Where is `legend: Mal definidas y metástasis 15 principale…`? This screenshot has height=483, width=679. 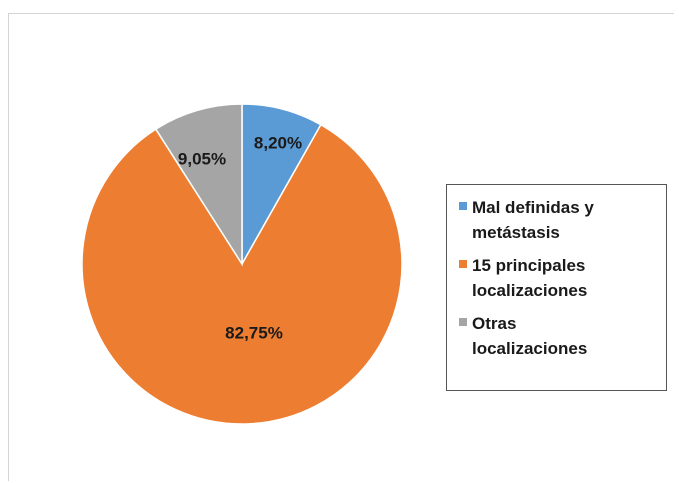
legend: Mal definidas y metástasis 15 principale… is located at coordinates (556, 287).